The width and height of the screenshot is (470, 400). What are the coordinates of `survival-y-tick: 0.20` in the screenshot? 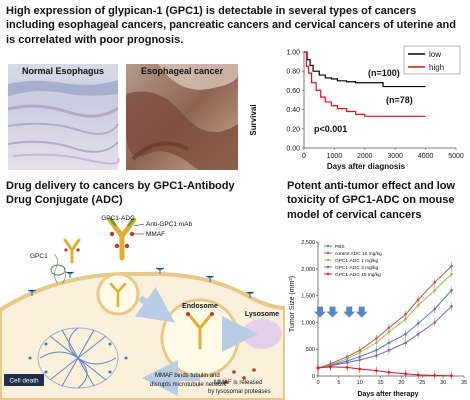 It's located at (293, 129).